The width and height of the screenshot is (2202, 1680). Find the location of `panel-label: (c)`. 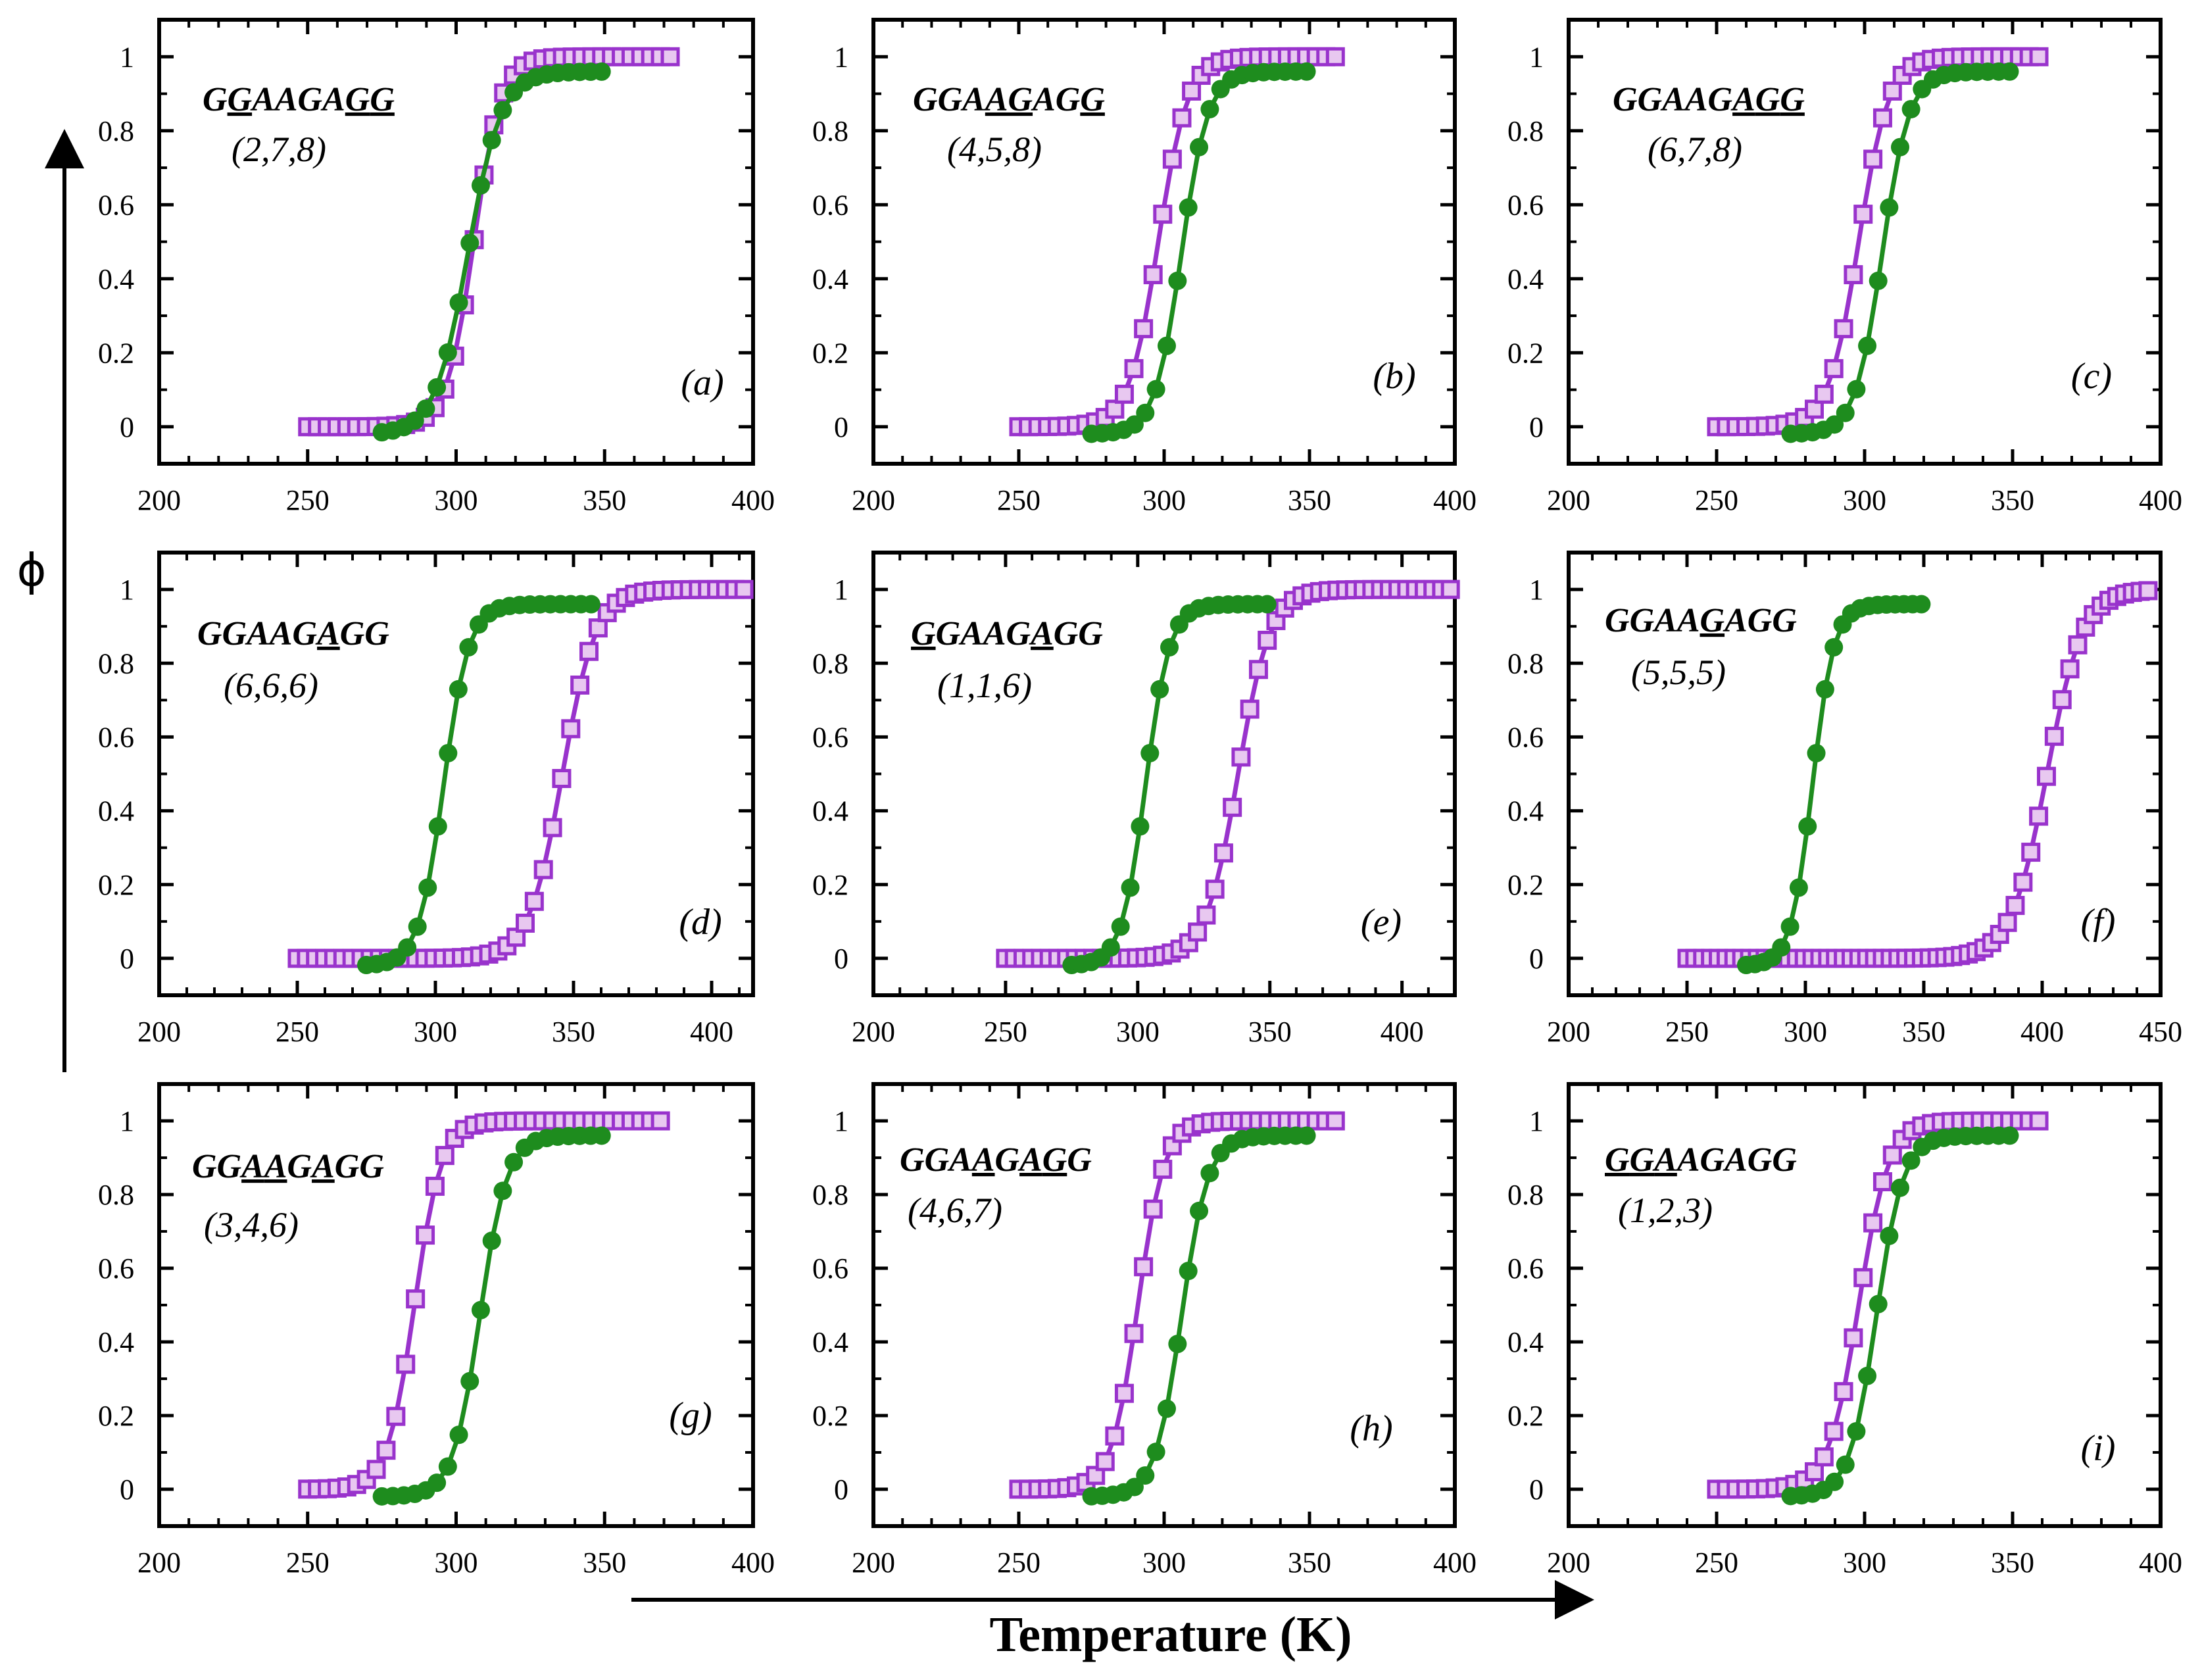

panel-label: (c) is located at coordinates (2091, 376).